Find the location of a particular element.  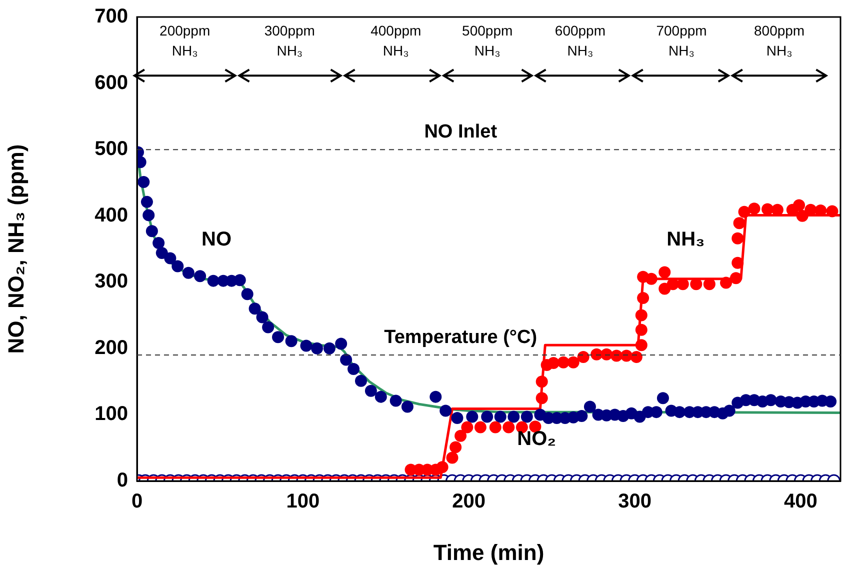

y-tick-label: 100 is located at coordinates (111, 414).